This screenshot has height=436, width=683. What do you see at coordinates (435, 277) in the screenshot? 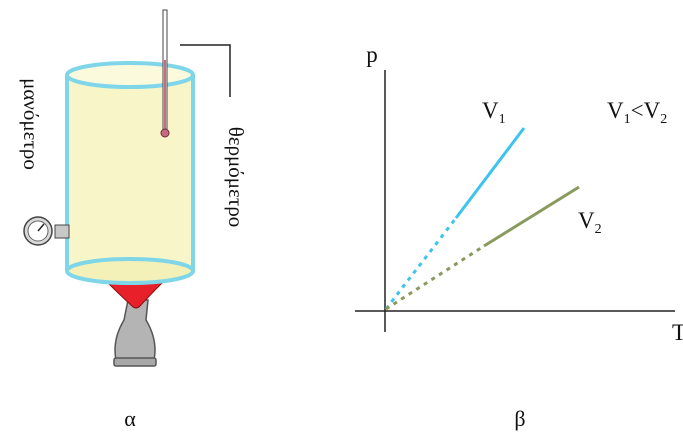
I see `line-v2-extrapolation` at bounding box center [435, 277].